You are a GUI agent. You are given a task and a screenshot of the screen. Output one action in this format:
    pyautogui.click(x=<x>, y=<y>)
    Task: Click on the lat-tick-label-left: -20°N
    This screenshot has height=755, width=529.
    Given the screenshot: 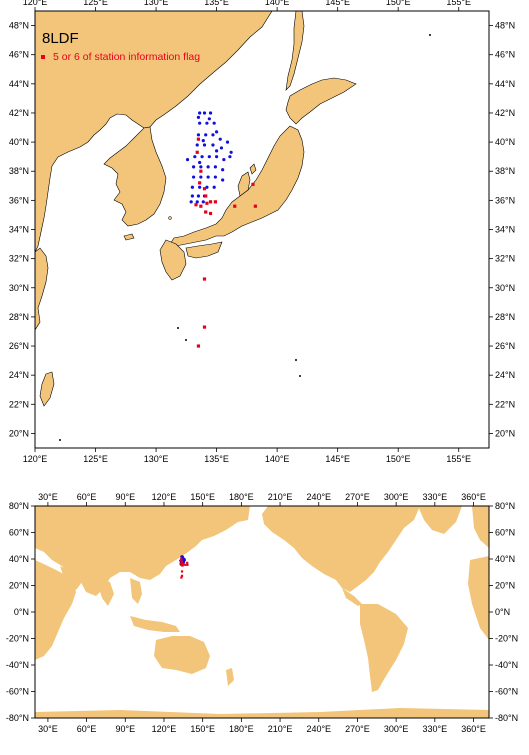 What is the action you would take?
    pyautogui.click(x=17, y=639)
    